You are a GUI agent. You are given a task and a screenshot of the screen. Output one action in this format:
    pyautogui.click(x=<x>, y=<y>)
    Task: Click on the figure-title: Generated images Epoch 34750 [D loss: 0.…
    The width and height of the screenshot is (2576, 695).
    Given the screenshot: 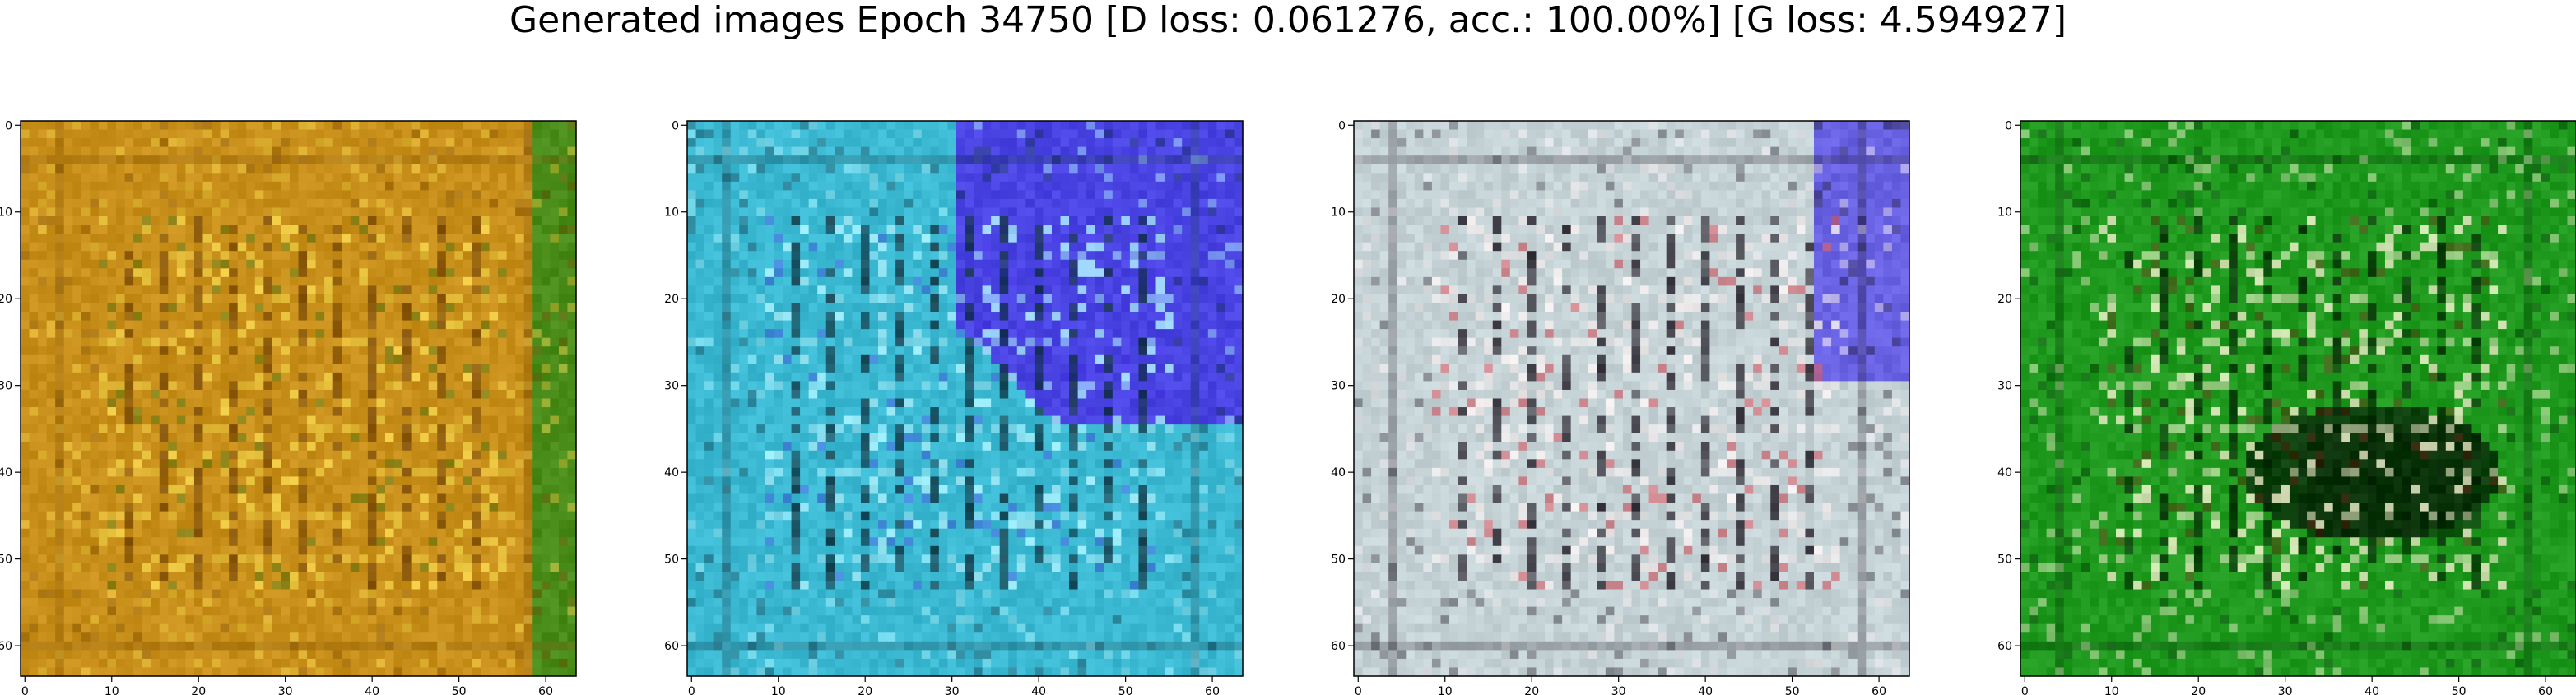 What is the action you would take?
    pyautogui.click(x=1288, y=20)
    